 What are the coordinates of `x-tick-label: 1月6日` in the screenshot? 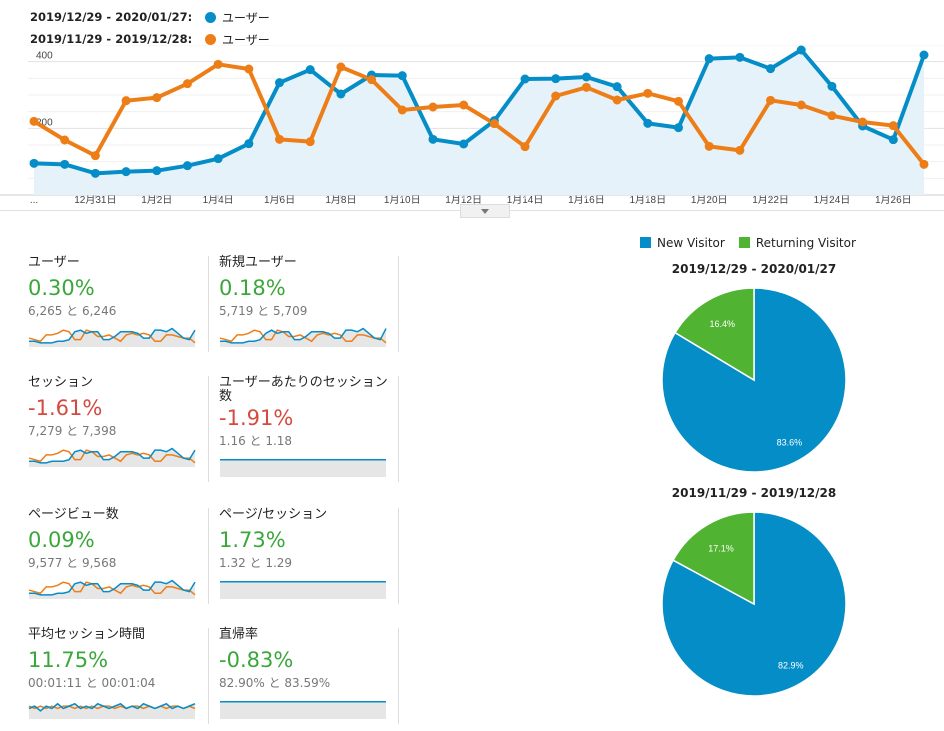 It's located at (279, 200).